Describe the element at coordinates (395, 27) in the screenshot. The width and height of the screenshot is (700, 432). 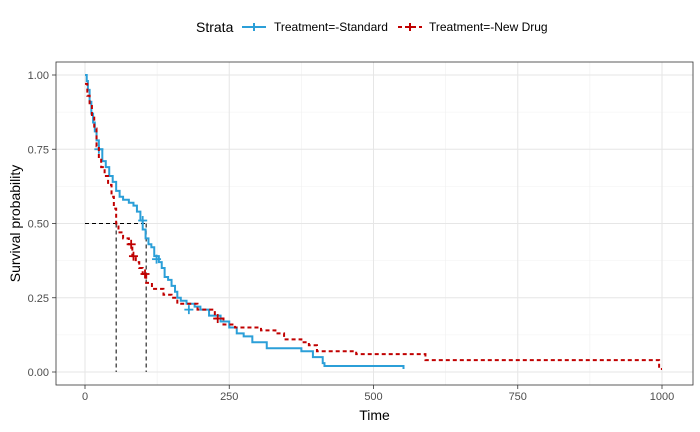
I see `legend-items: Treatment=-Standard Treatment=-New Drug` at that location.